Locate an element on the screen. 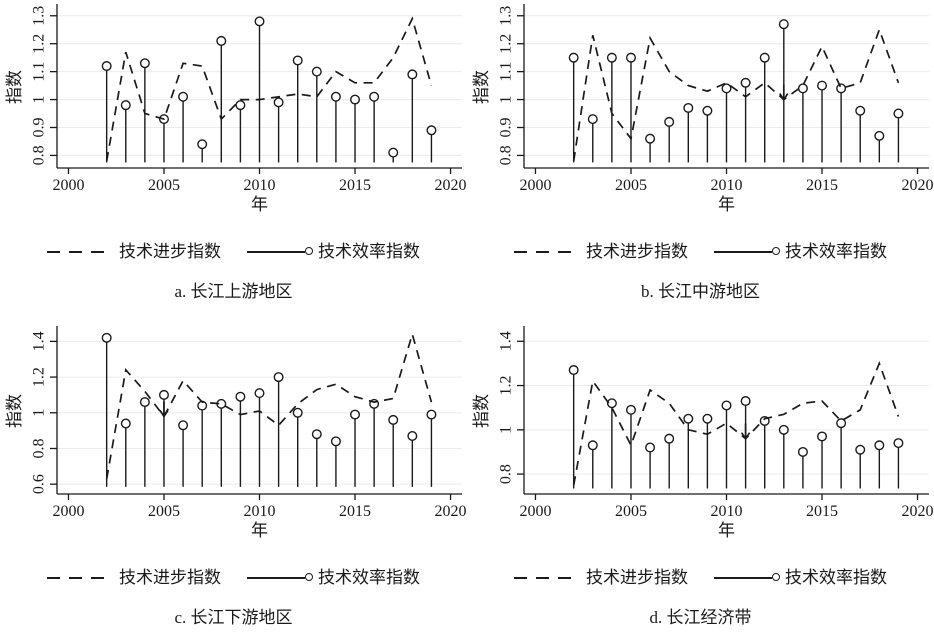 The height and width of the screenshot is (643, 934). svg-text: 0.6 is located at coordinates (39, 484).